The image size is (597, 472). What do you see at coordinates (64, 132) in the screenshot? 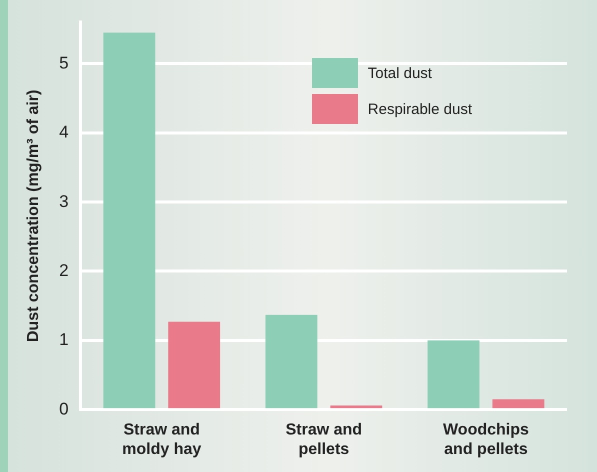
I see `y-tick-label: 4` at bounding box center [64, 132].